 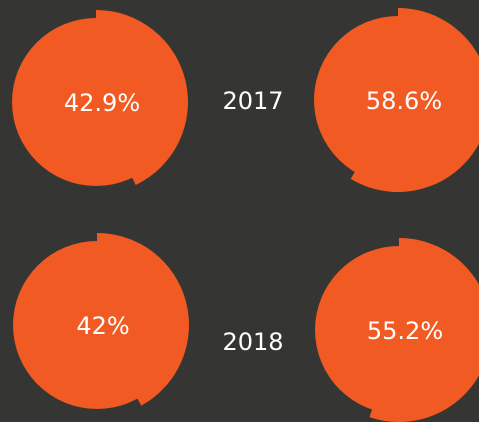 What do you see at coordinates (252, 342) in the screenshot?
I see `year-label: 2018` at bounding box center [252, 342].